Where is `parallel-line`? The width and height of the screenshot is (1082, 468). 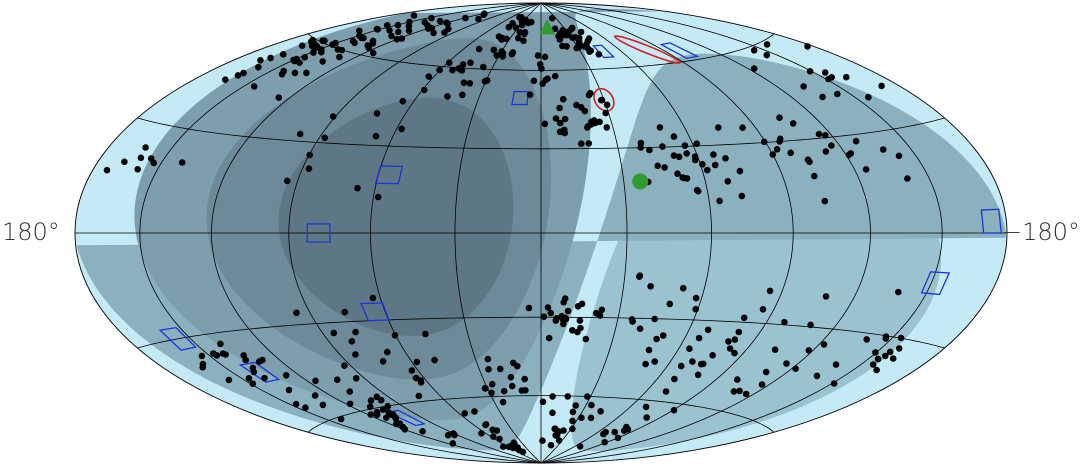
parallel-line is located at coordinates (541, 133).